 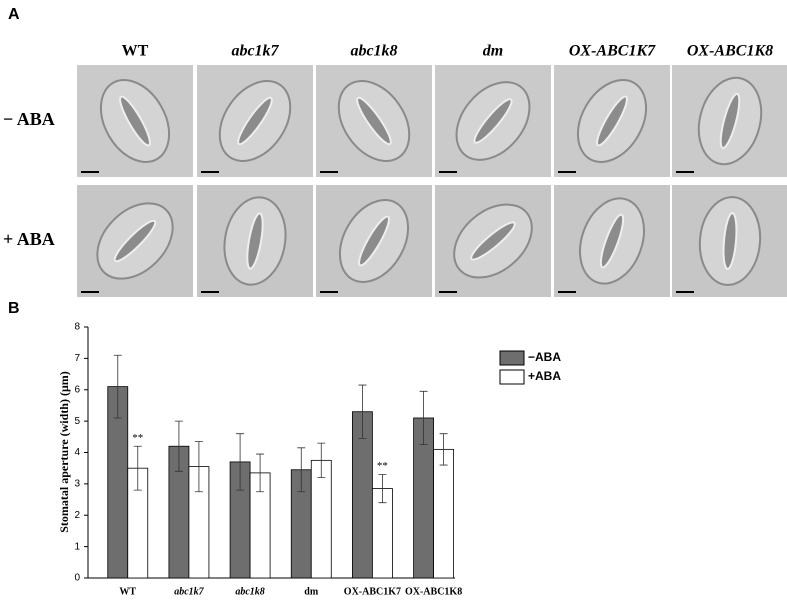 What do you see at coordinates (77, 389) in the screenshot?
I see `y-tick-label: 6` at bounding box center [77, 389].